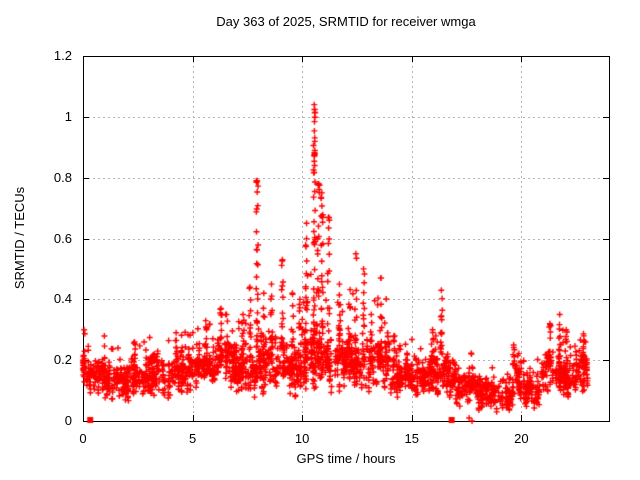 Image resolution: width=640 pixels, height=480 pixels. What do you see at coordinates (411, 438) in the screenshot?
I see `x-tick-label: 15` at bounding box center [411, 438].